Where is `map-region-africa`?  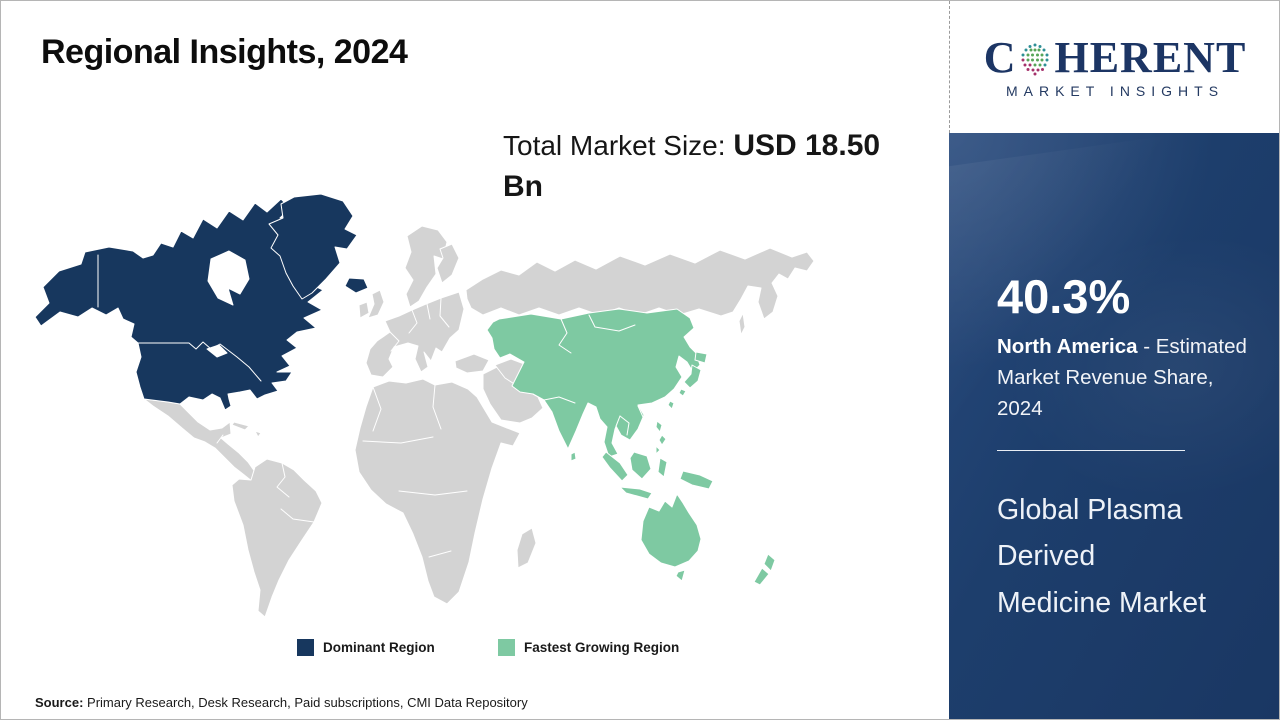
map-region-africa is located at coordinates (437, 491).